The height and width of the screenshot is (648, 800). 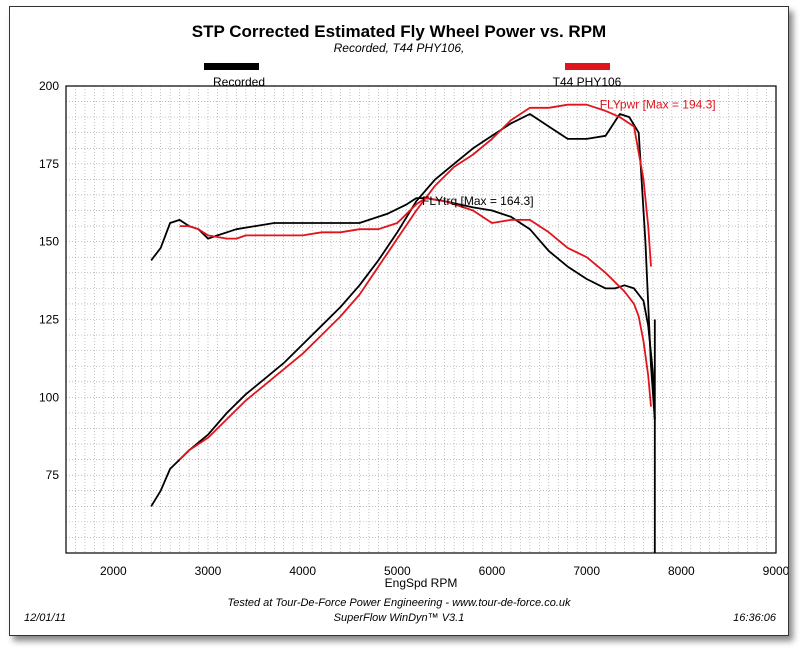 I want to click on y-tick-label: 200, so click(x=49, y=86).